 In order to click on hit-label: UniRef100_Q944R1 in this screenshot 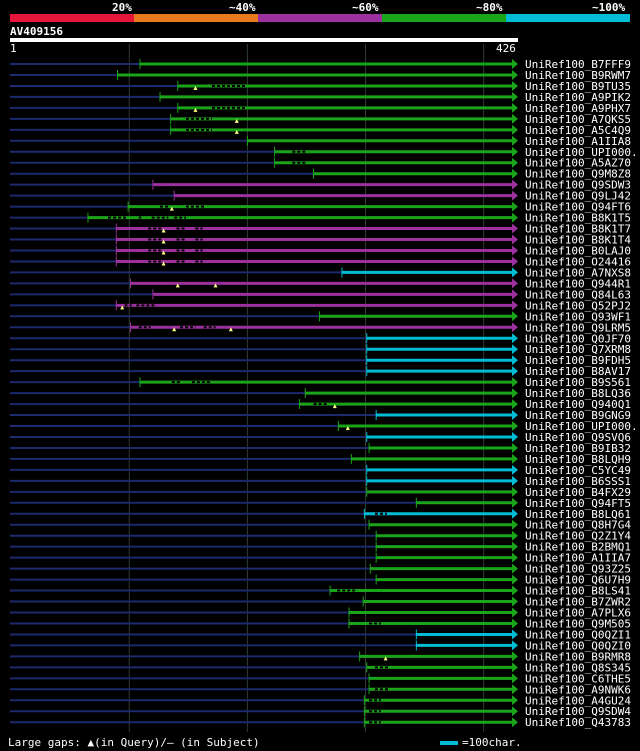, I will do `click(578, 283)`.